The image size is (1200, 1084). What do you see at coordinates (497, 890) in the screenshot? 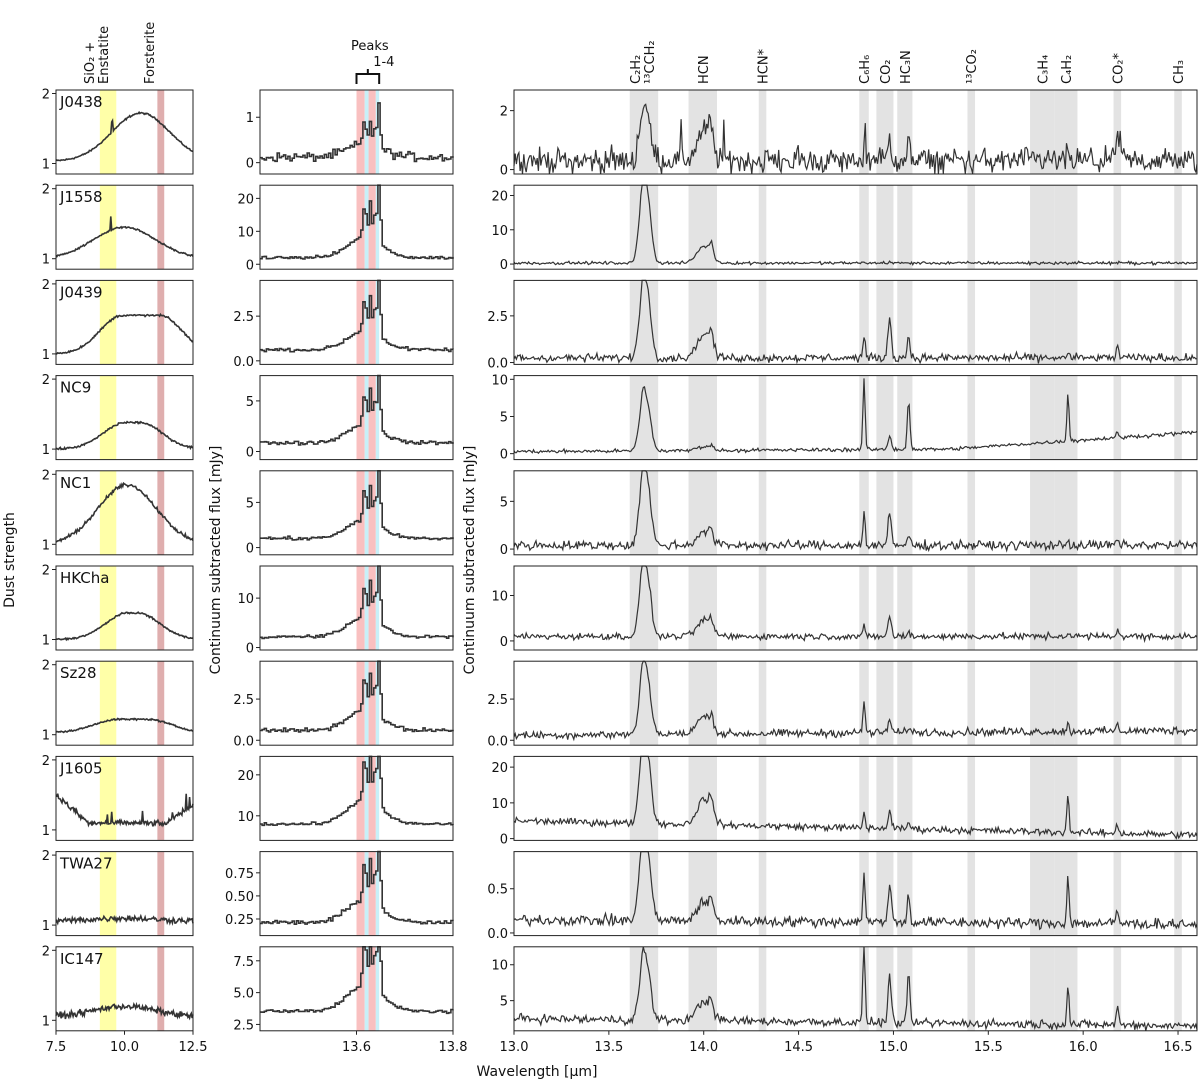
I see `full-ytick-label: 0.5` at bounding box center [497, 890].